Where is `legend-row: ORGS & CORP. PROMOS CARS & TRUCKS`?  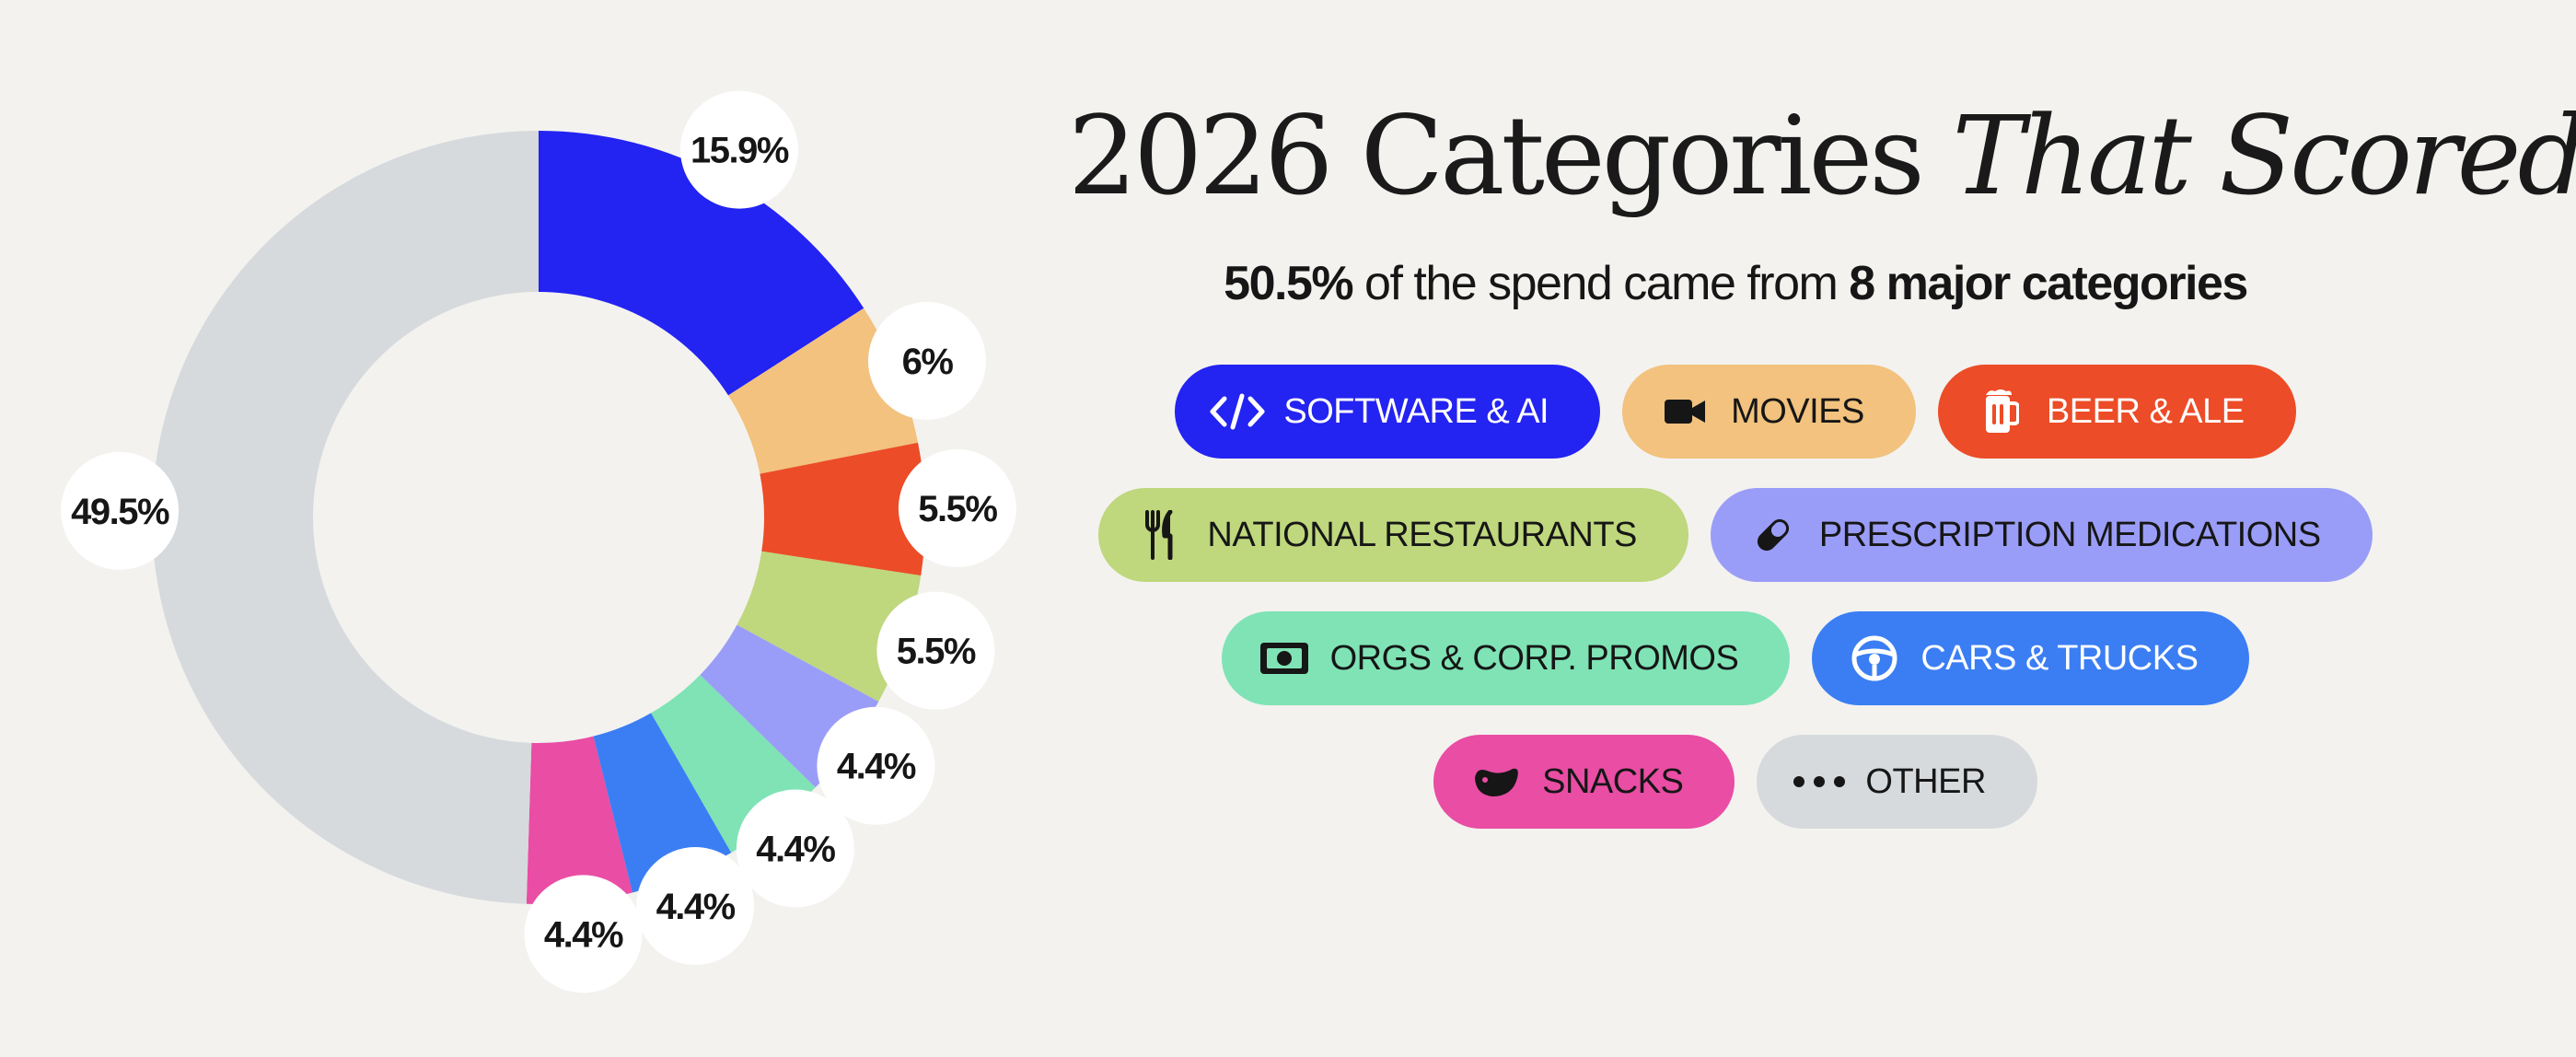 legend-row: ORGS & CORP. PROMOS CARS & TRUCKS is located at coordinates (1735, 658).